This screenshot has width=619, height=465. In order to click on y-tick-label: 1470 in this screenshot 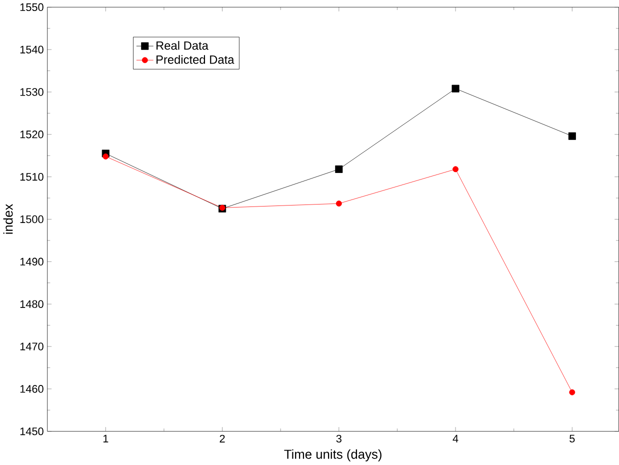, I will do `click(32, 346)`.